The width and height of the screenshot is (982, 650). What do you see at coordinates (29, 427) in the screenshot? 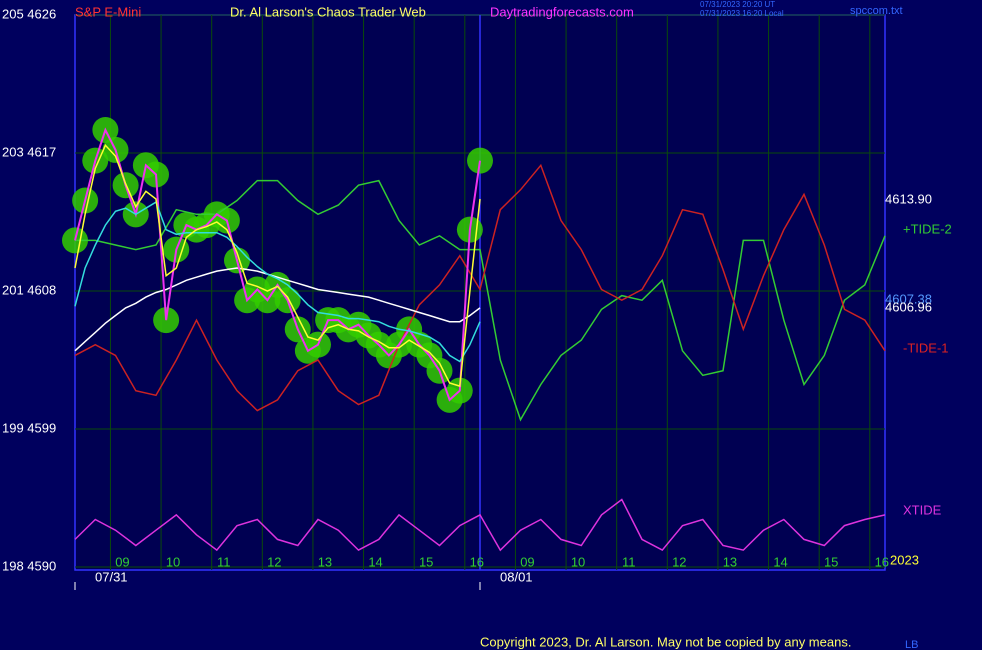
I see `y-tick-label: 199 4599` at bounding box center [29, 427].